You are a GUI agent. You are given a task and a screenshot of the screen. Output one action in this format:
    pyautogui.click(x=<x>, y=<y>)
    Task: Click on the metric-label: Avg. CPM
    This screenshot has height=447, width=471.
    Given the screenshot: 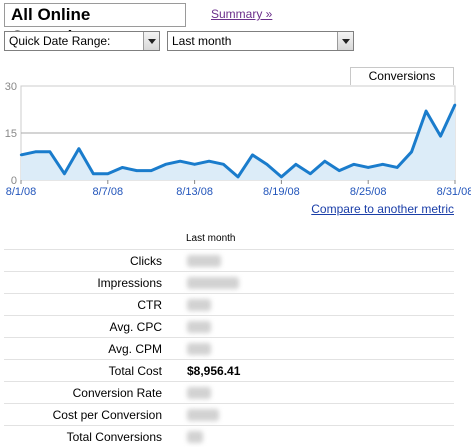 What is the action you would take?
    pyautogui.click(x=135, y=349)
    